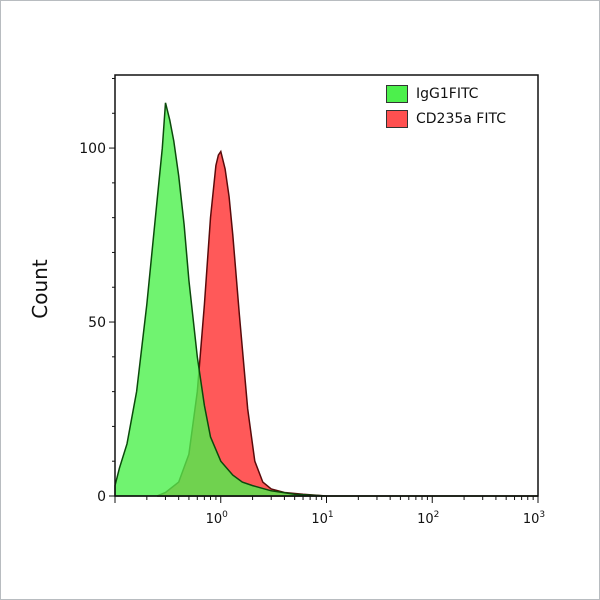 This screenshot has height=600, width=600. I want to click on x-tick-label: 10¹, so click(322, 518).